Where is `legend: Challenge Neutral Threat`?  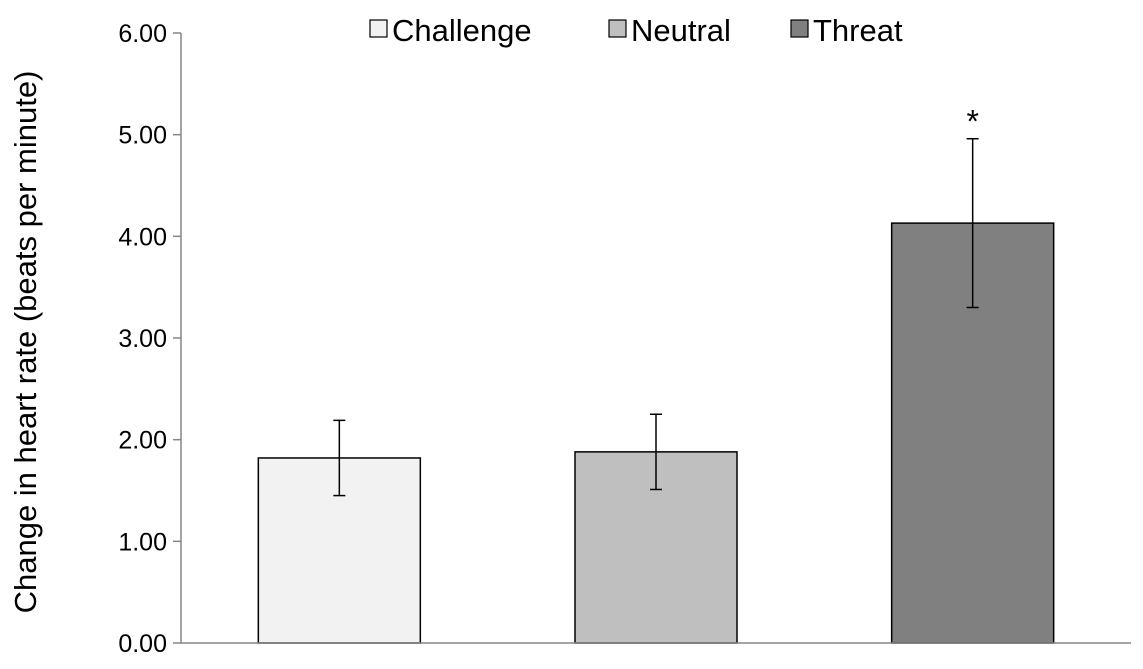 legend: Challenge Neutral Threat is located at coordinates (636, 30).